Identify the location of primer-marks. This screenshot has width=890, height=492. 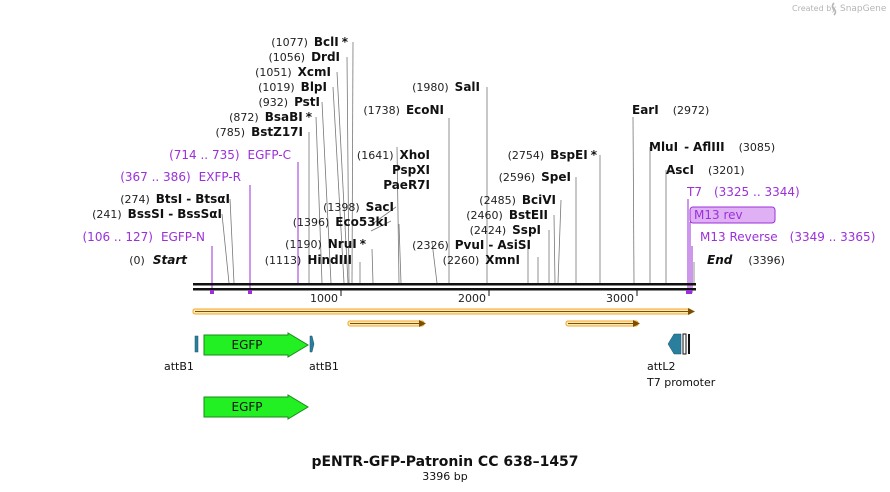
(451, 292).